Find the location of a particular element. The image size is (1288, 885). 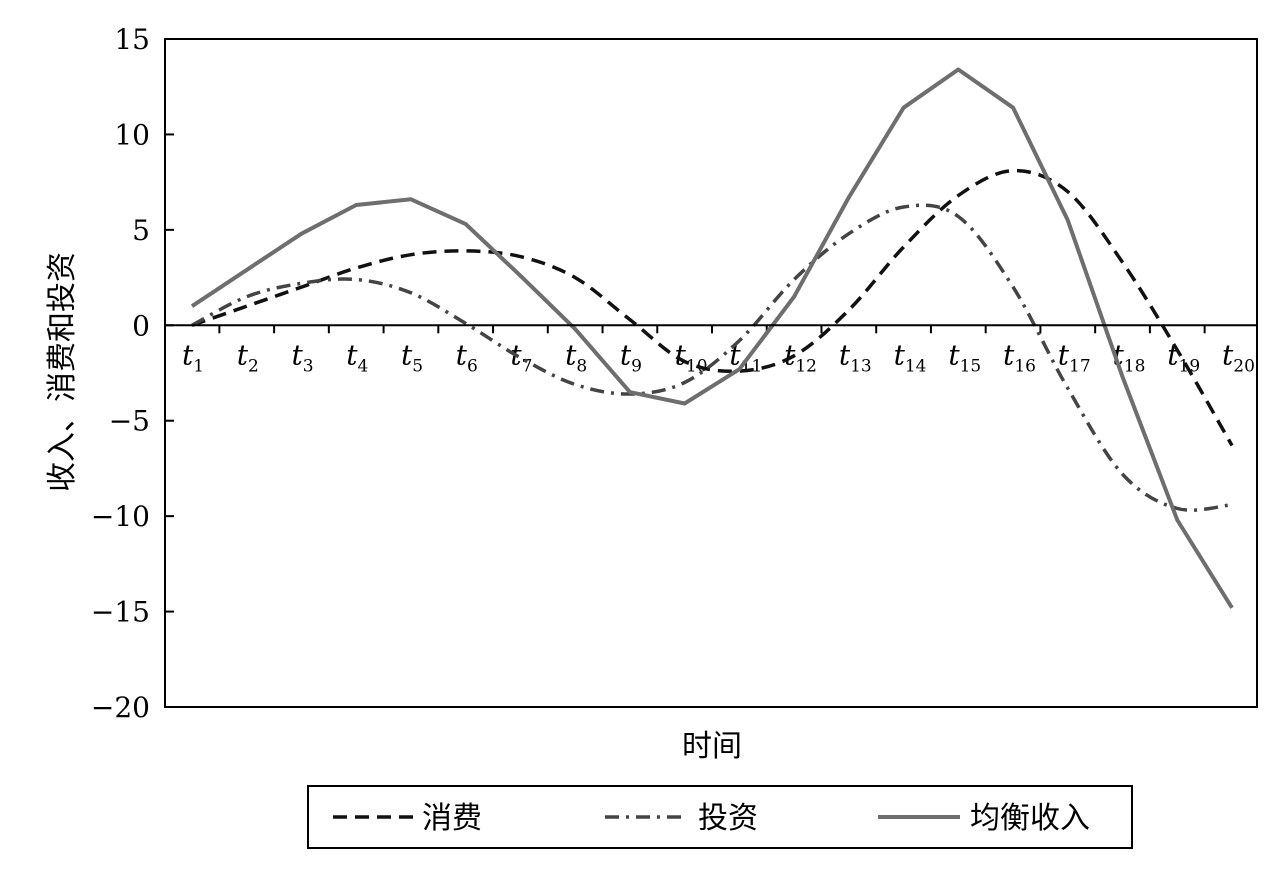

x-category-label: t17 is located at coordinates (1074, 357).